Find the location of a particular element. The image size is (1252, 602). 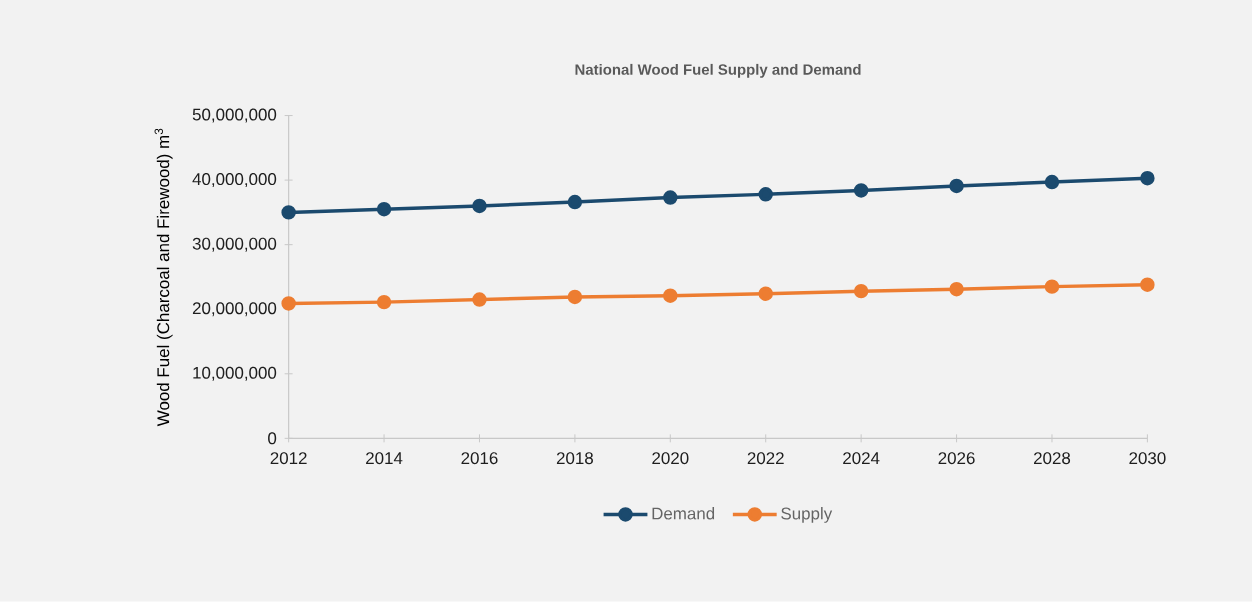

y-tick-label: 30,000,000 is located at coordinates (234, 244).